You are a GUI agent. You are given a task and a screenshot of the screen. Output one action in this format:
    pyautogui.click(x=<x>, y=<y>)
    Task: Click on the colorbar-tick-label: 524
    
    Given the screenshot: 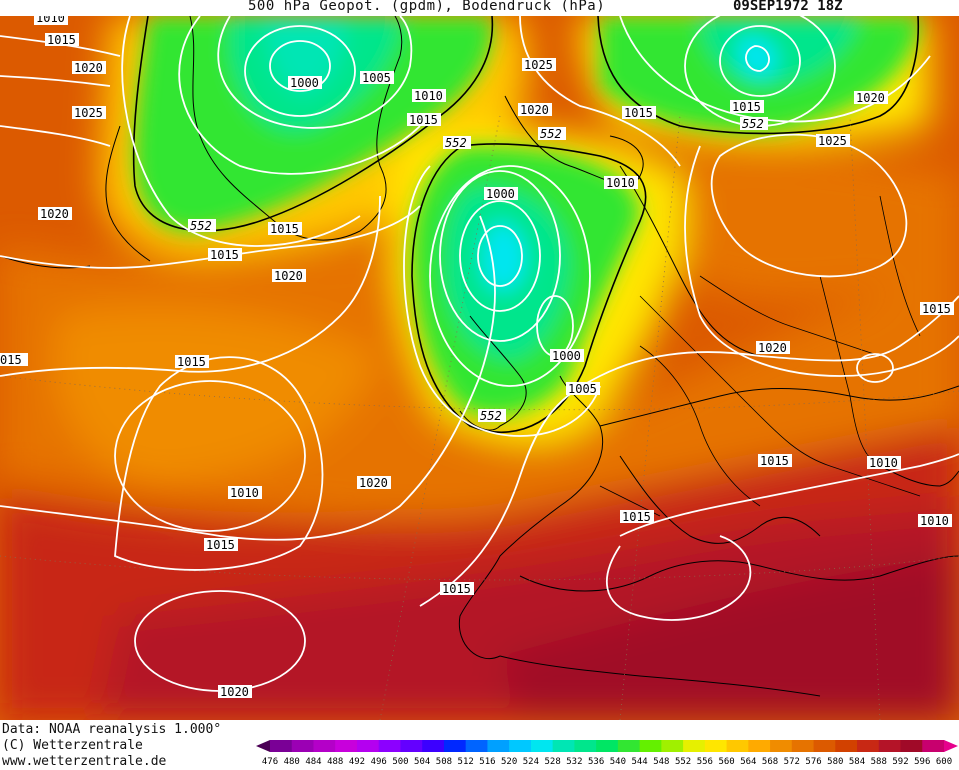 What is the action you would take?
    pyautogui.click(x=531, y=762)
    